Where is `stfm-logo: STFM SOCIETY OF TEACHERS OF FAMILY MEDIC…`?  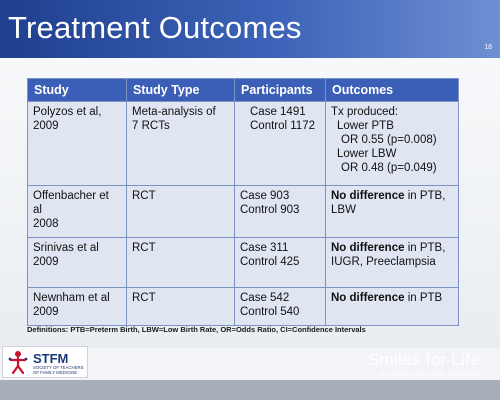
stfm-logo: STFM SOCIETY OF TEACHERS OF FAMILY MEDIC… is located at coordinates (45, 362).